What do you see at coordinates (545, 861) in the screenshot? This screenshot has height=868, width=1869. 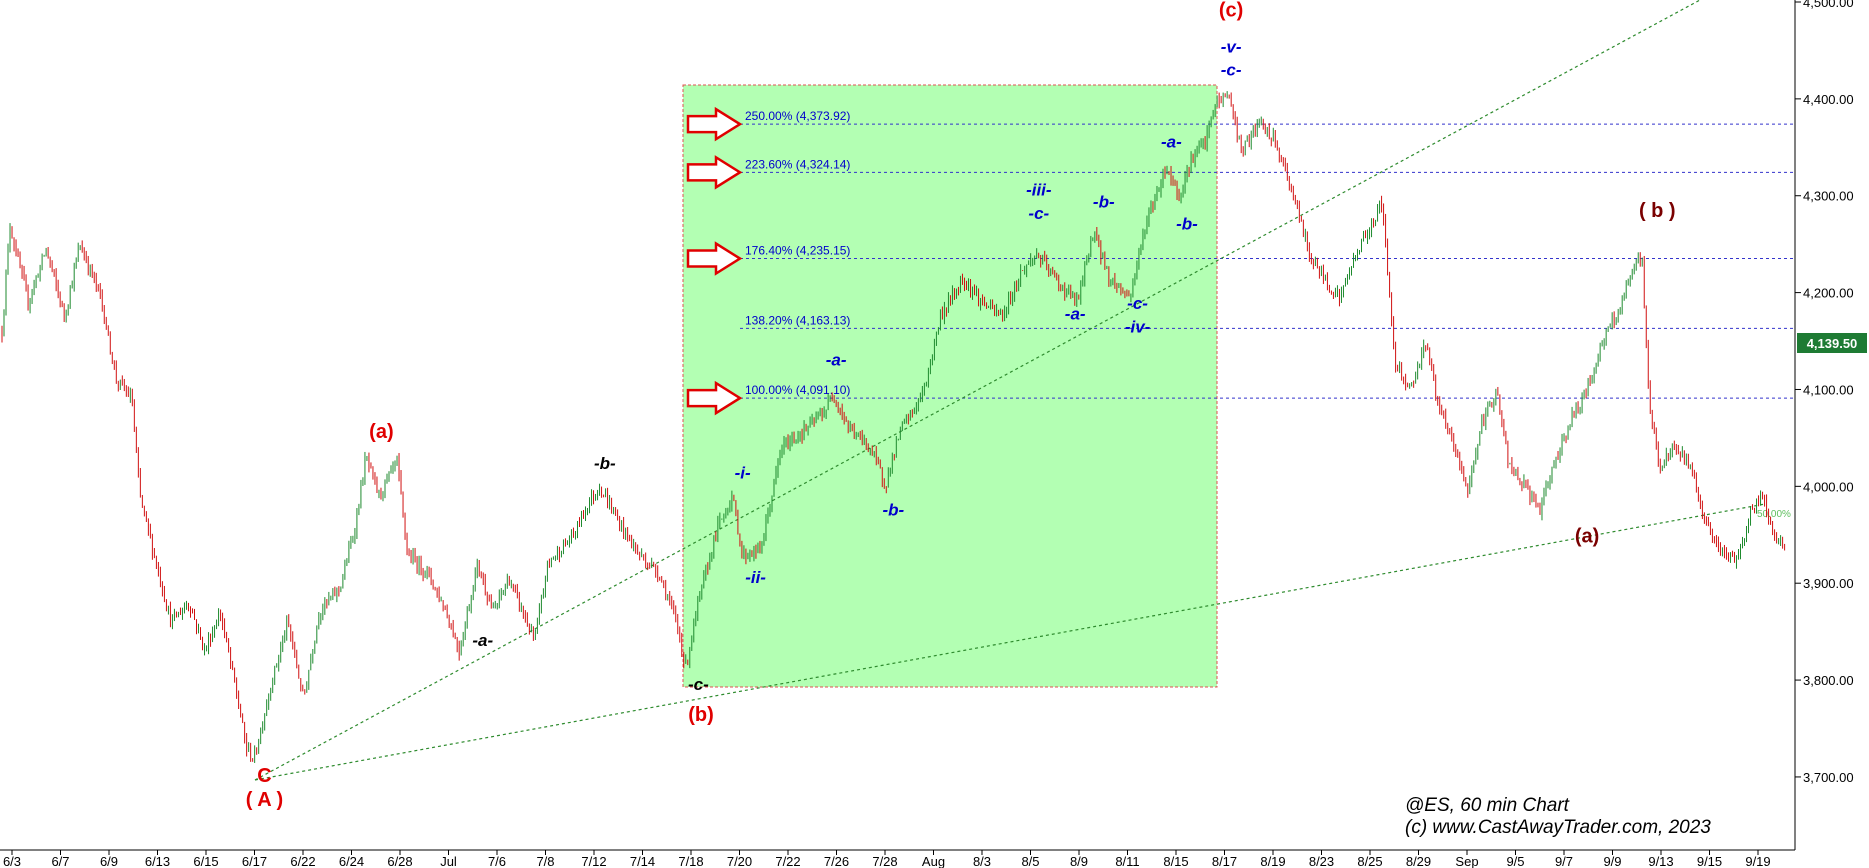 I see `x-tick-label: 7/8` at bounding box center [545, 861].